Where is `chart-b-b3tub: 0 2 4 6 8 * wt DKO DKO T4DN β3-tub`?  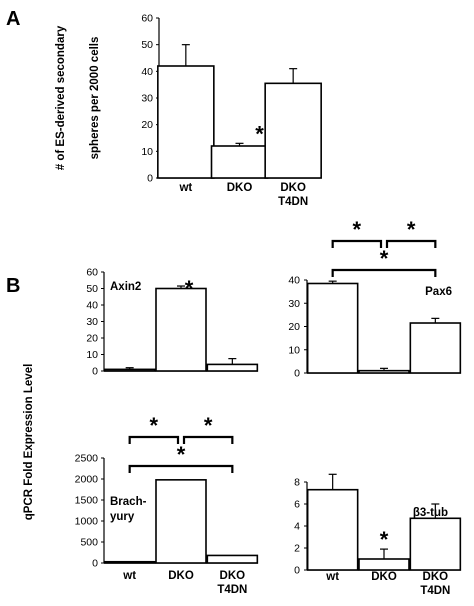
chart-b-b3tub: 0 2 4 6 8 * wt DKO DKO T4DN β3-tub is located at coordinates (378, 535).